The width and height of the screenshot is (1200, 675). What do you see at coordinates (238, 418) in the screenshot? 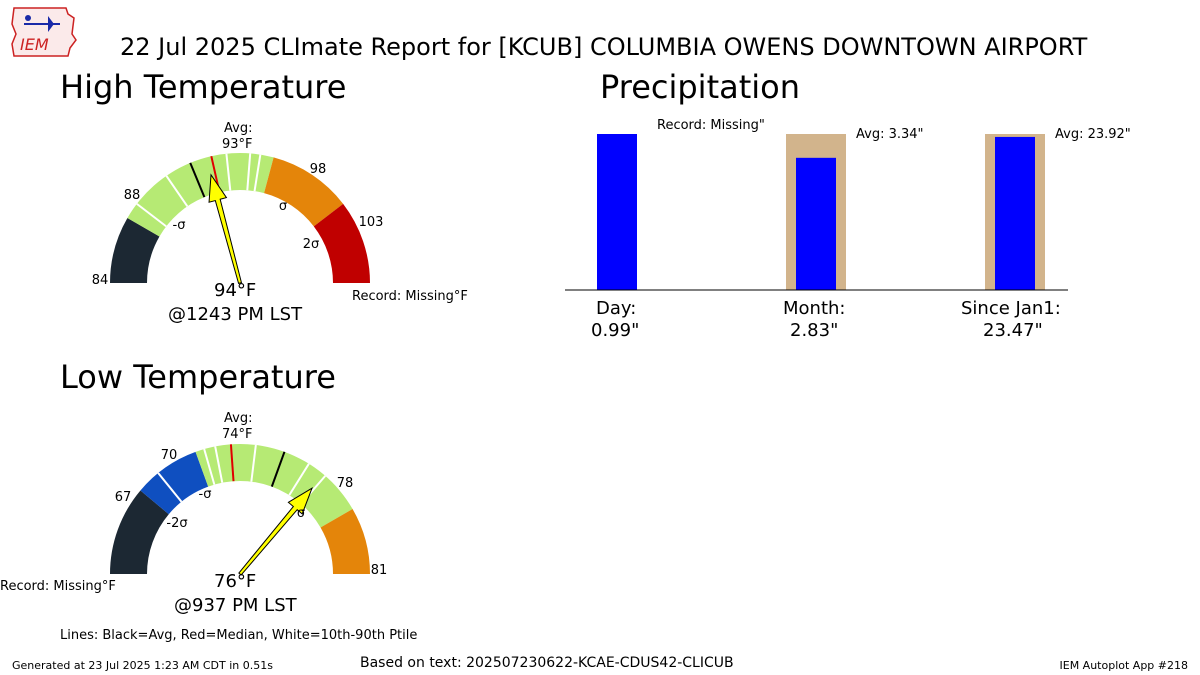
I see `low-avg-label: Avg:` at bounding box center [238, 418].